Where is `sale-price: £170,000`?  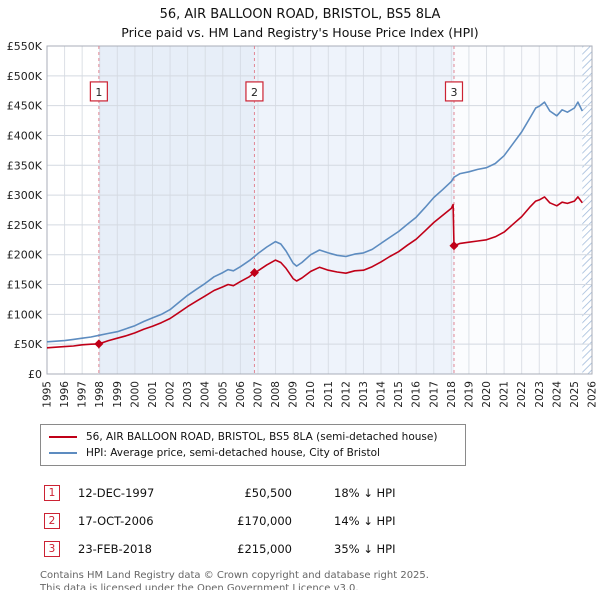 sale-price: £170,000 is located at coordinates (264, 521).